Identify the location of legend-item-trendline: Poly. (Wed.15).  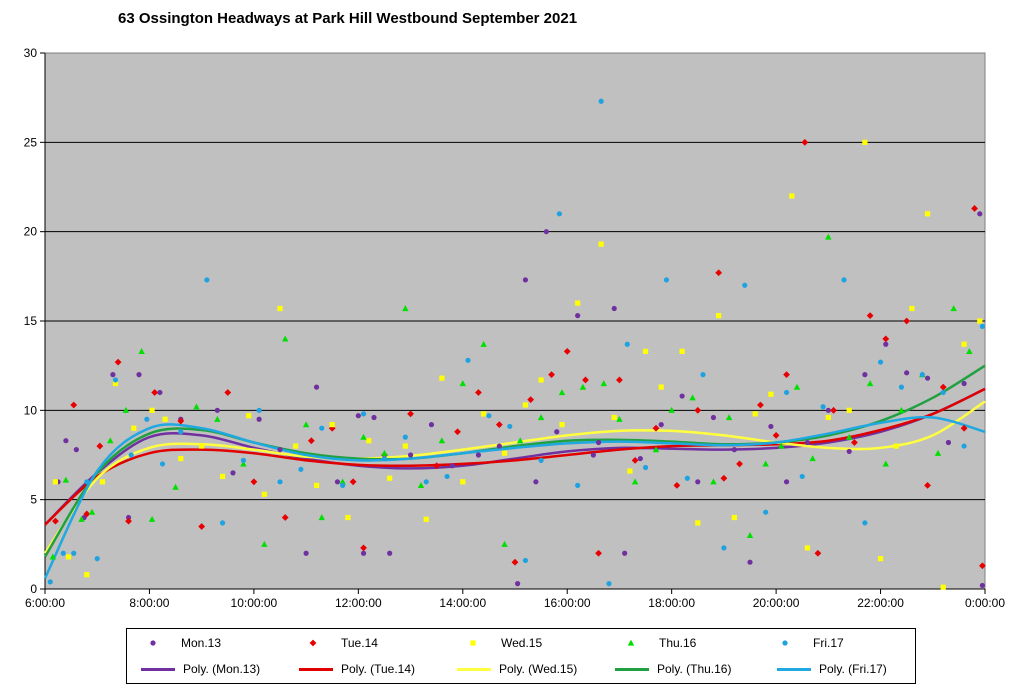
(517, 669).